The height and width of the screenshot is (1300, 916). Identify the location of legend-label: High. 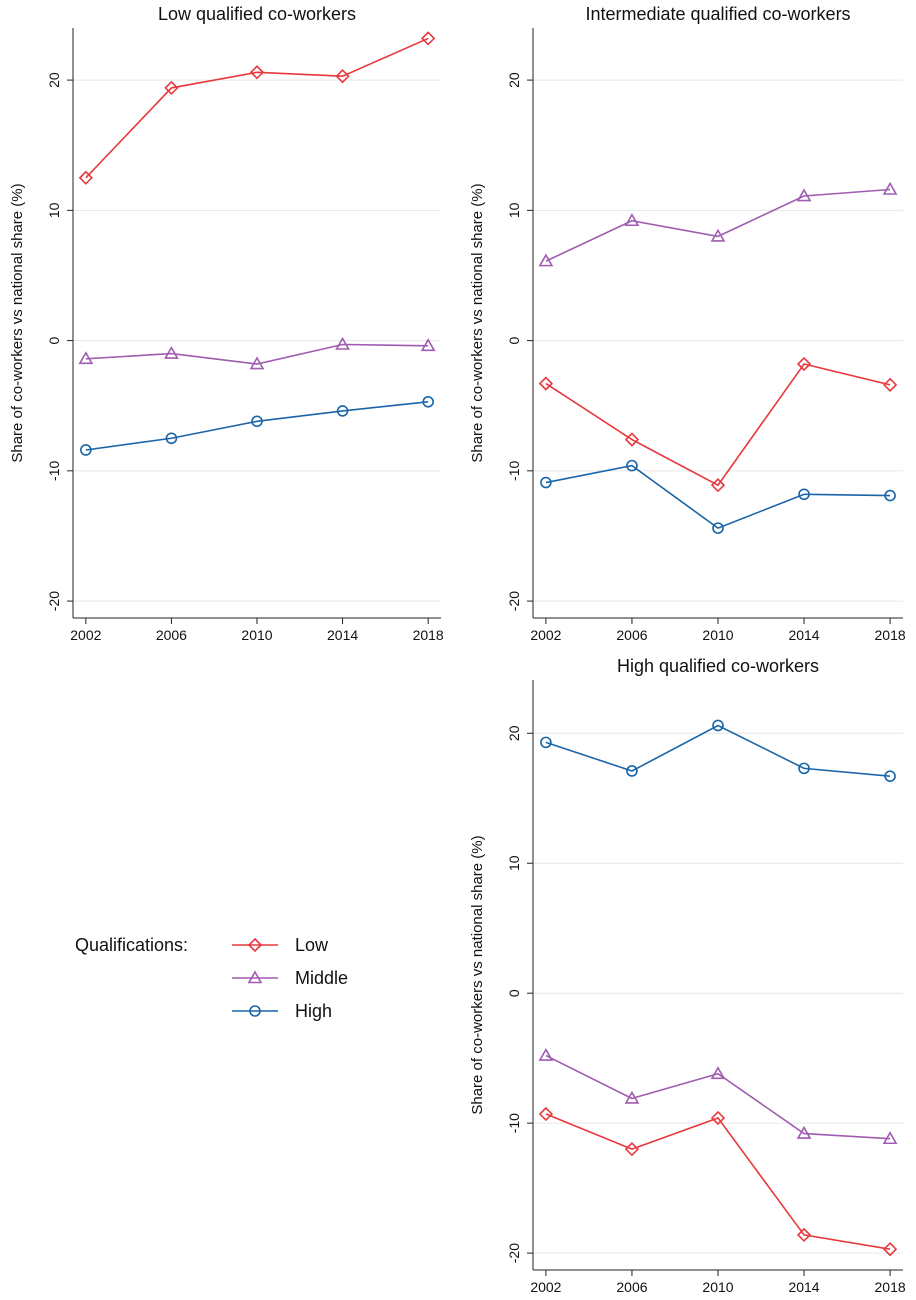
(313, 1011).